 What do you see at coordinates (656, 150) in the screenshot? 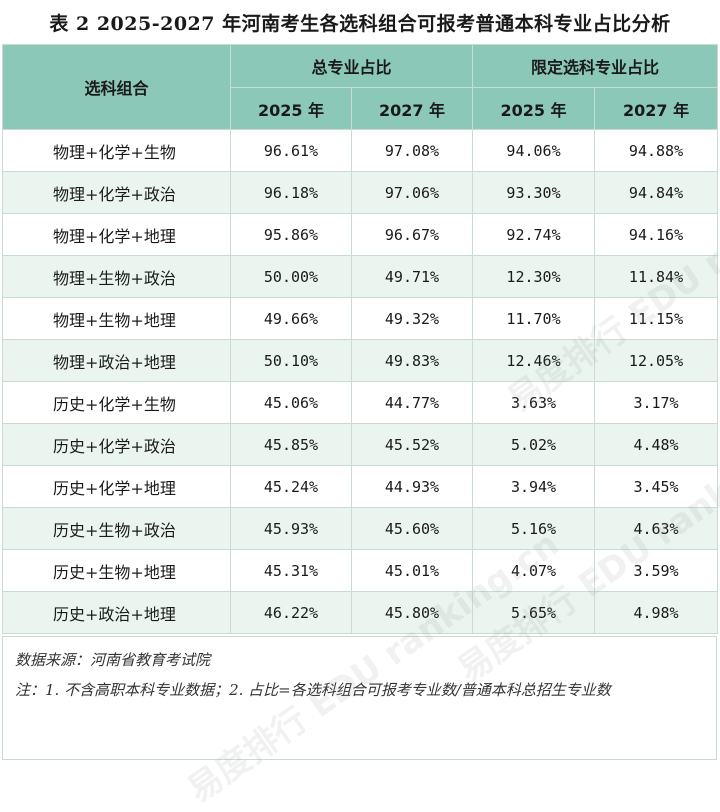
I see `value-cell: 94.88%` at bounding box center [656, 150].